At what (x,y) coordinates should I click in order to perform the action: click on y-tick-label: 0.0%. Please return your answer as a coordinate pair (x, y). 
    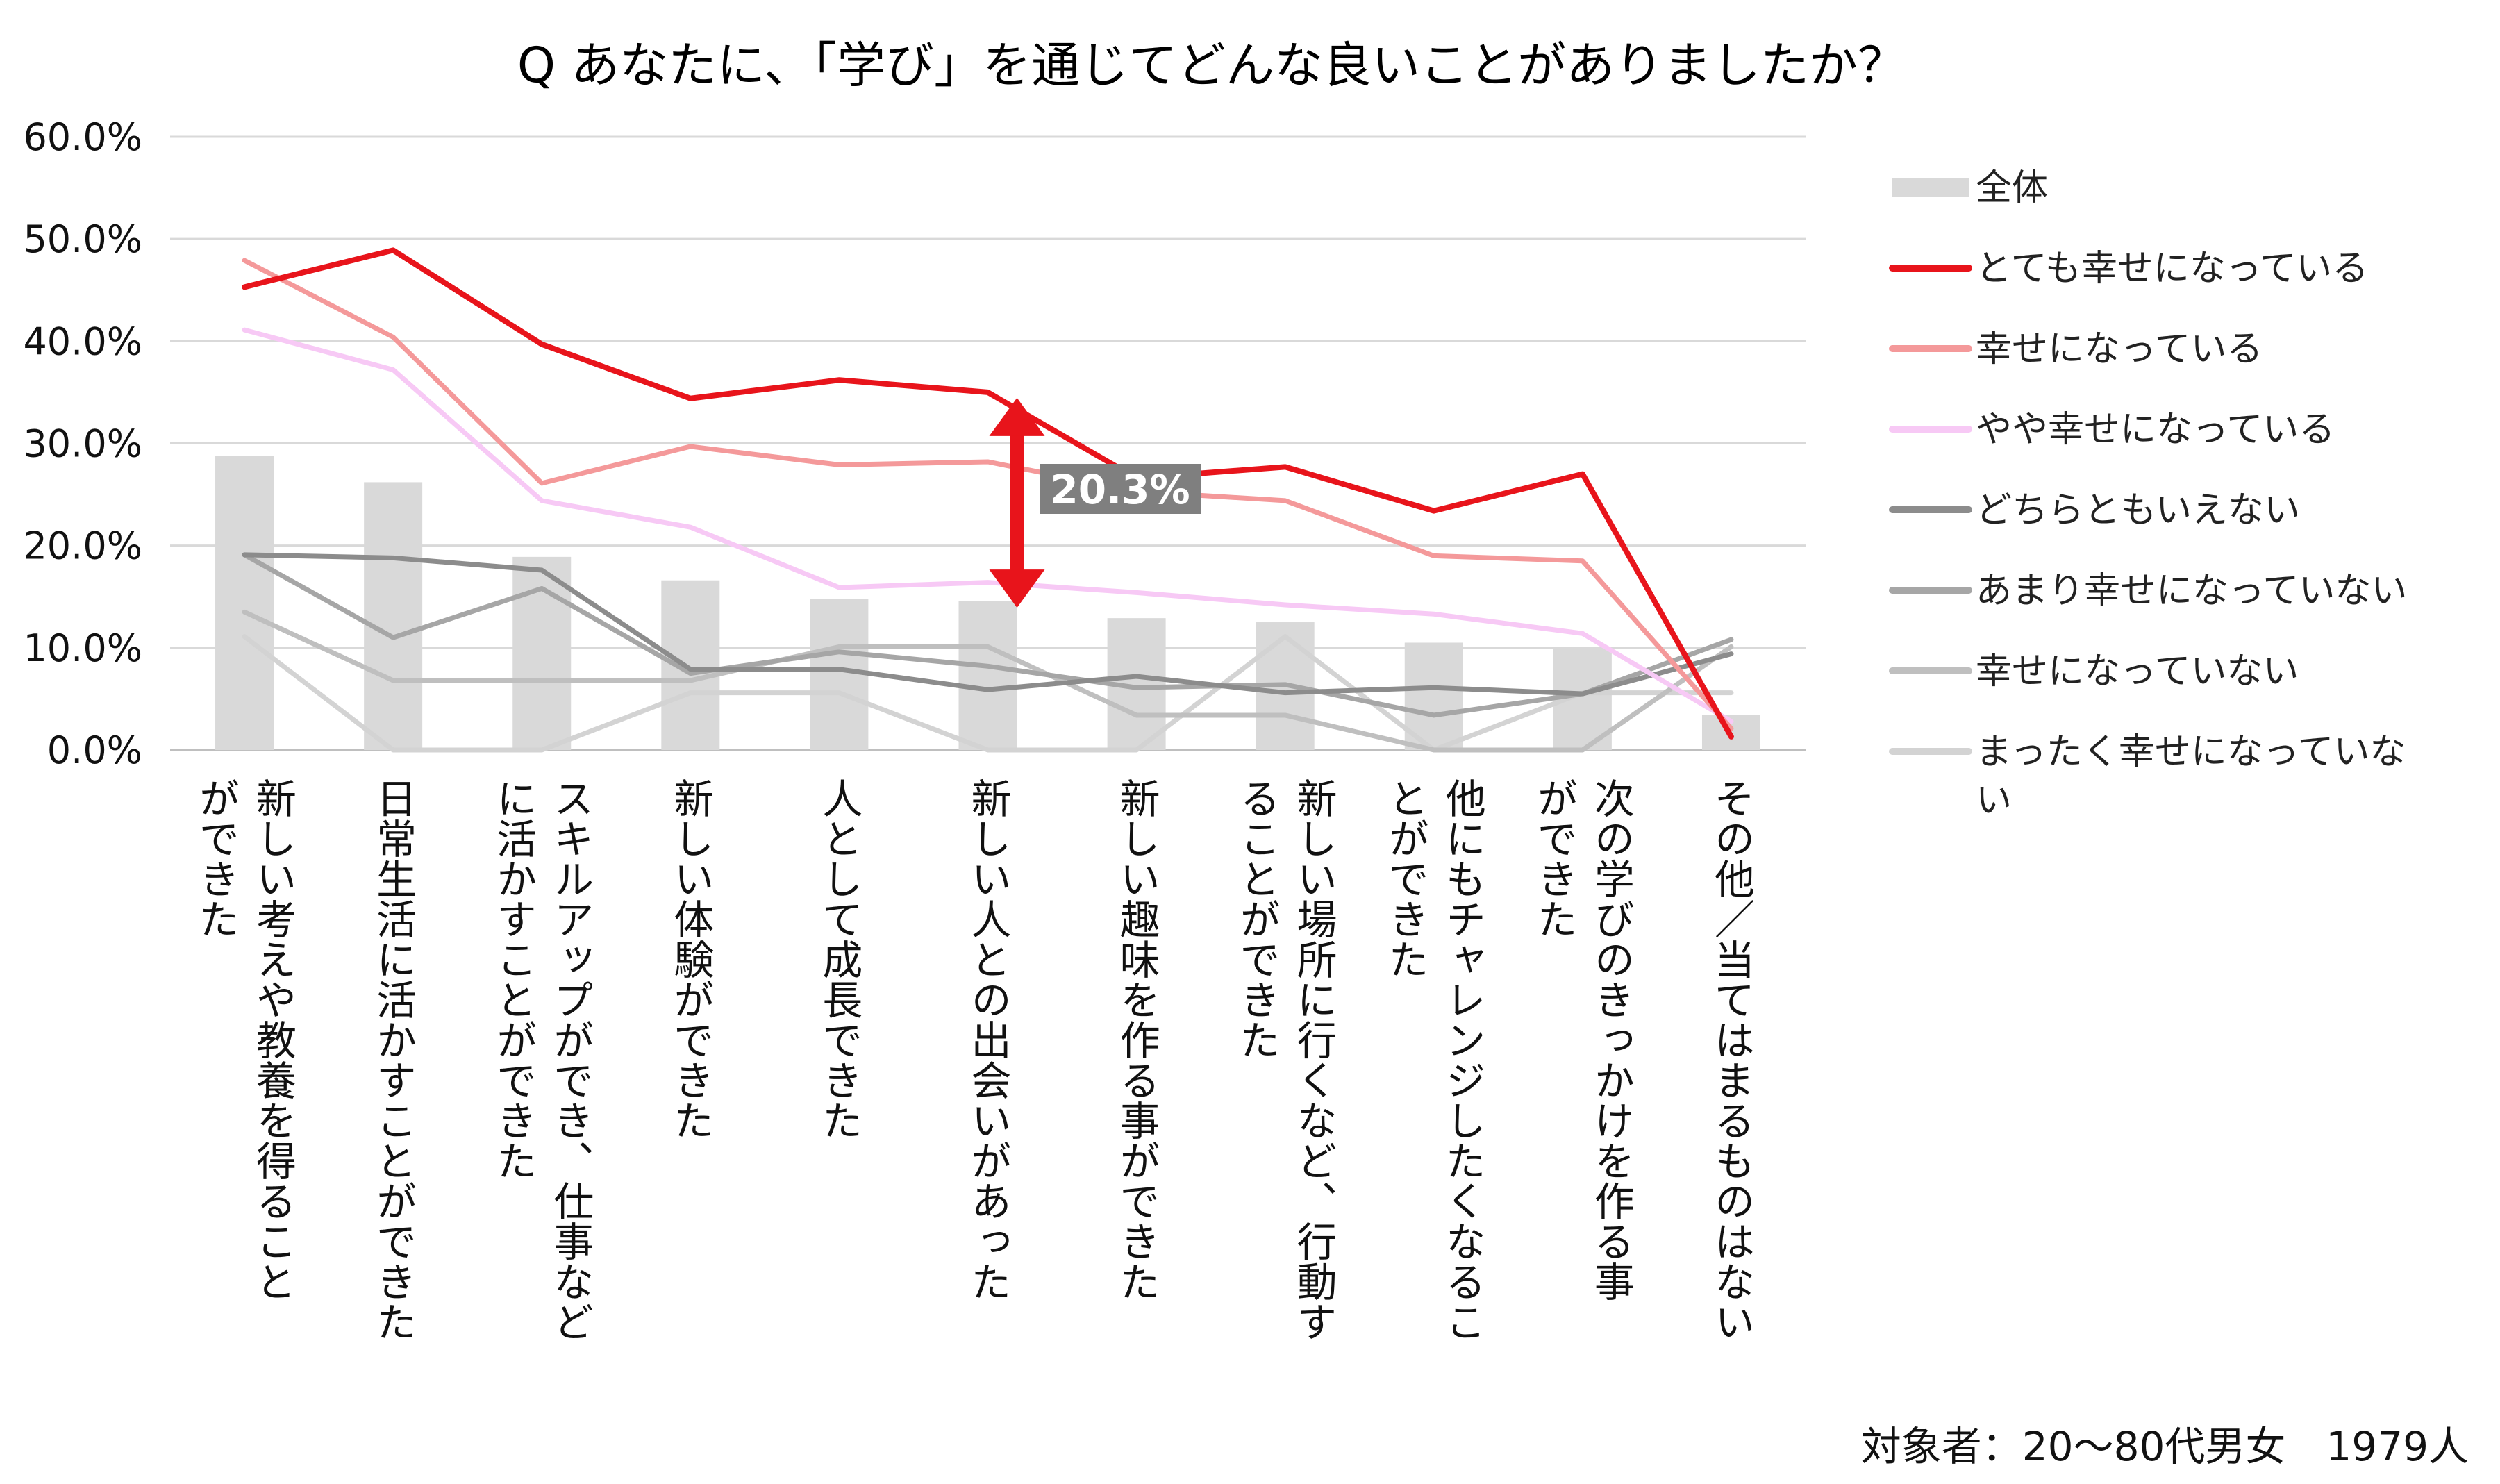
    Looking at the image, I should click on (94, 750).